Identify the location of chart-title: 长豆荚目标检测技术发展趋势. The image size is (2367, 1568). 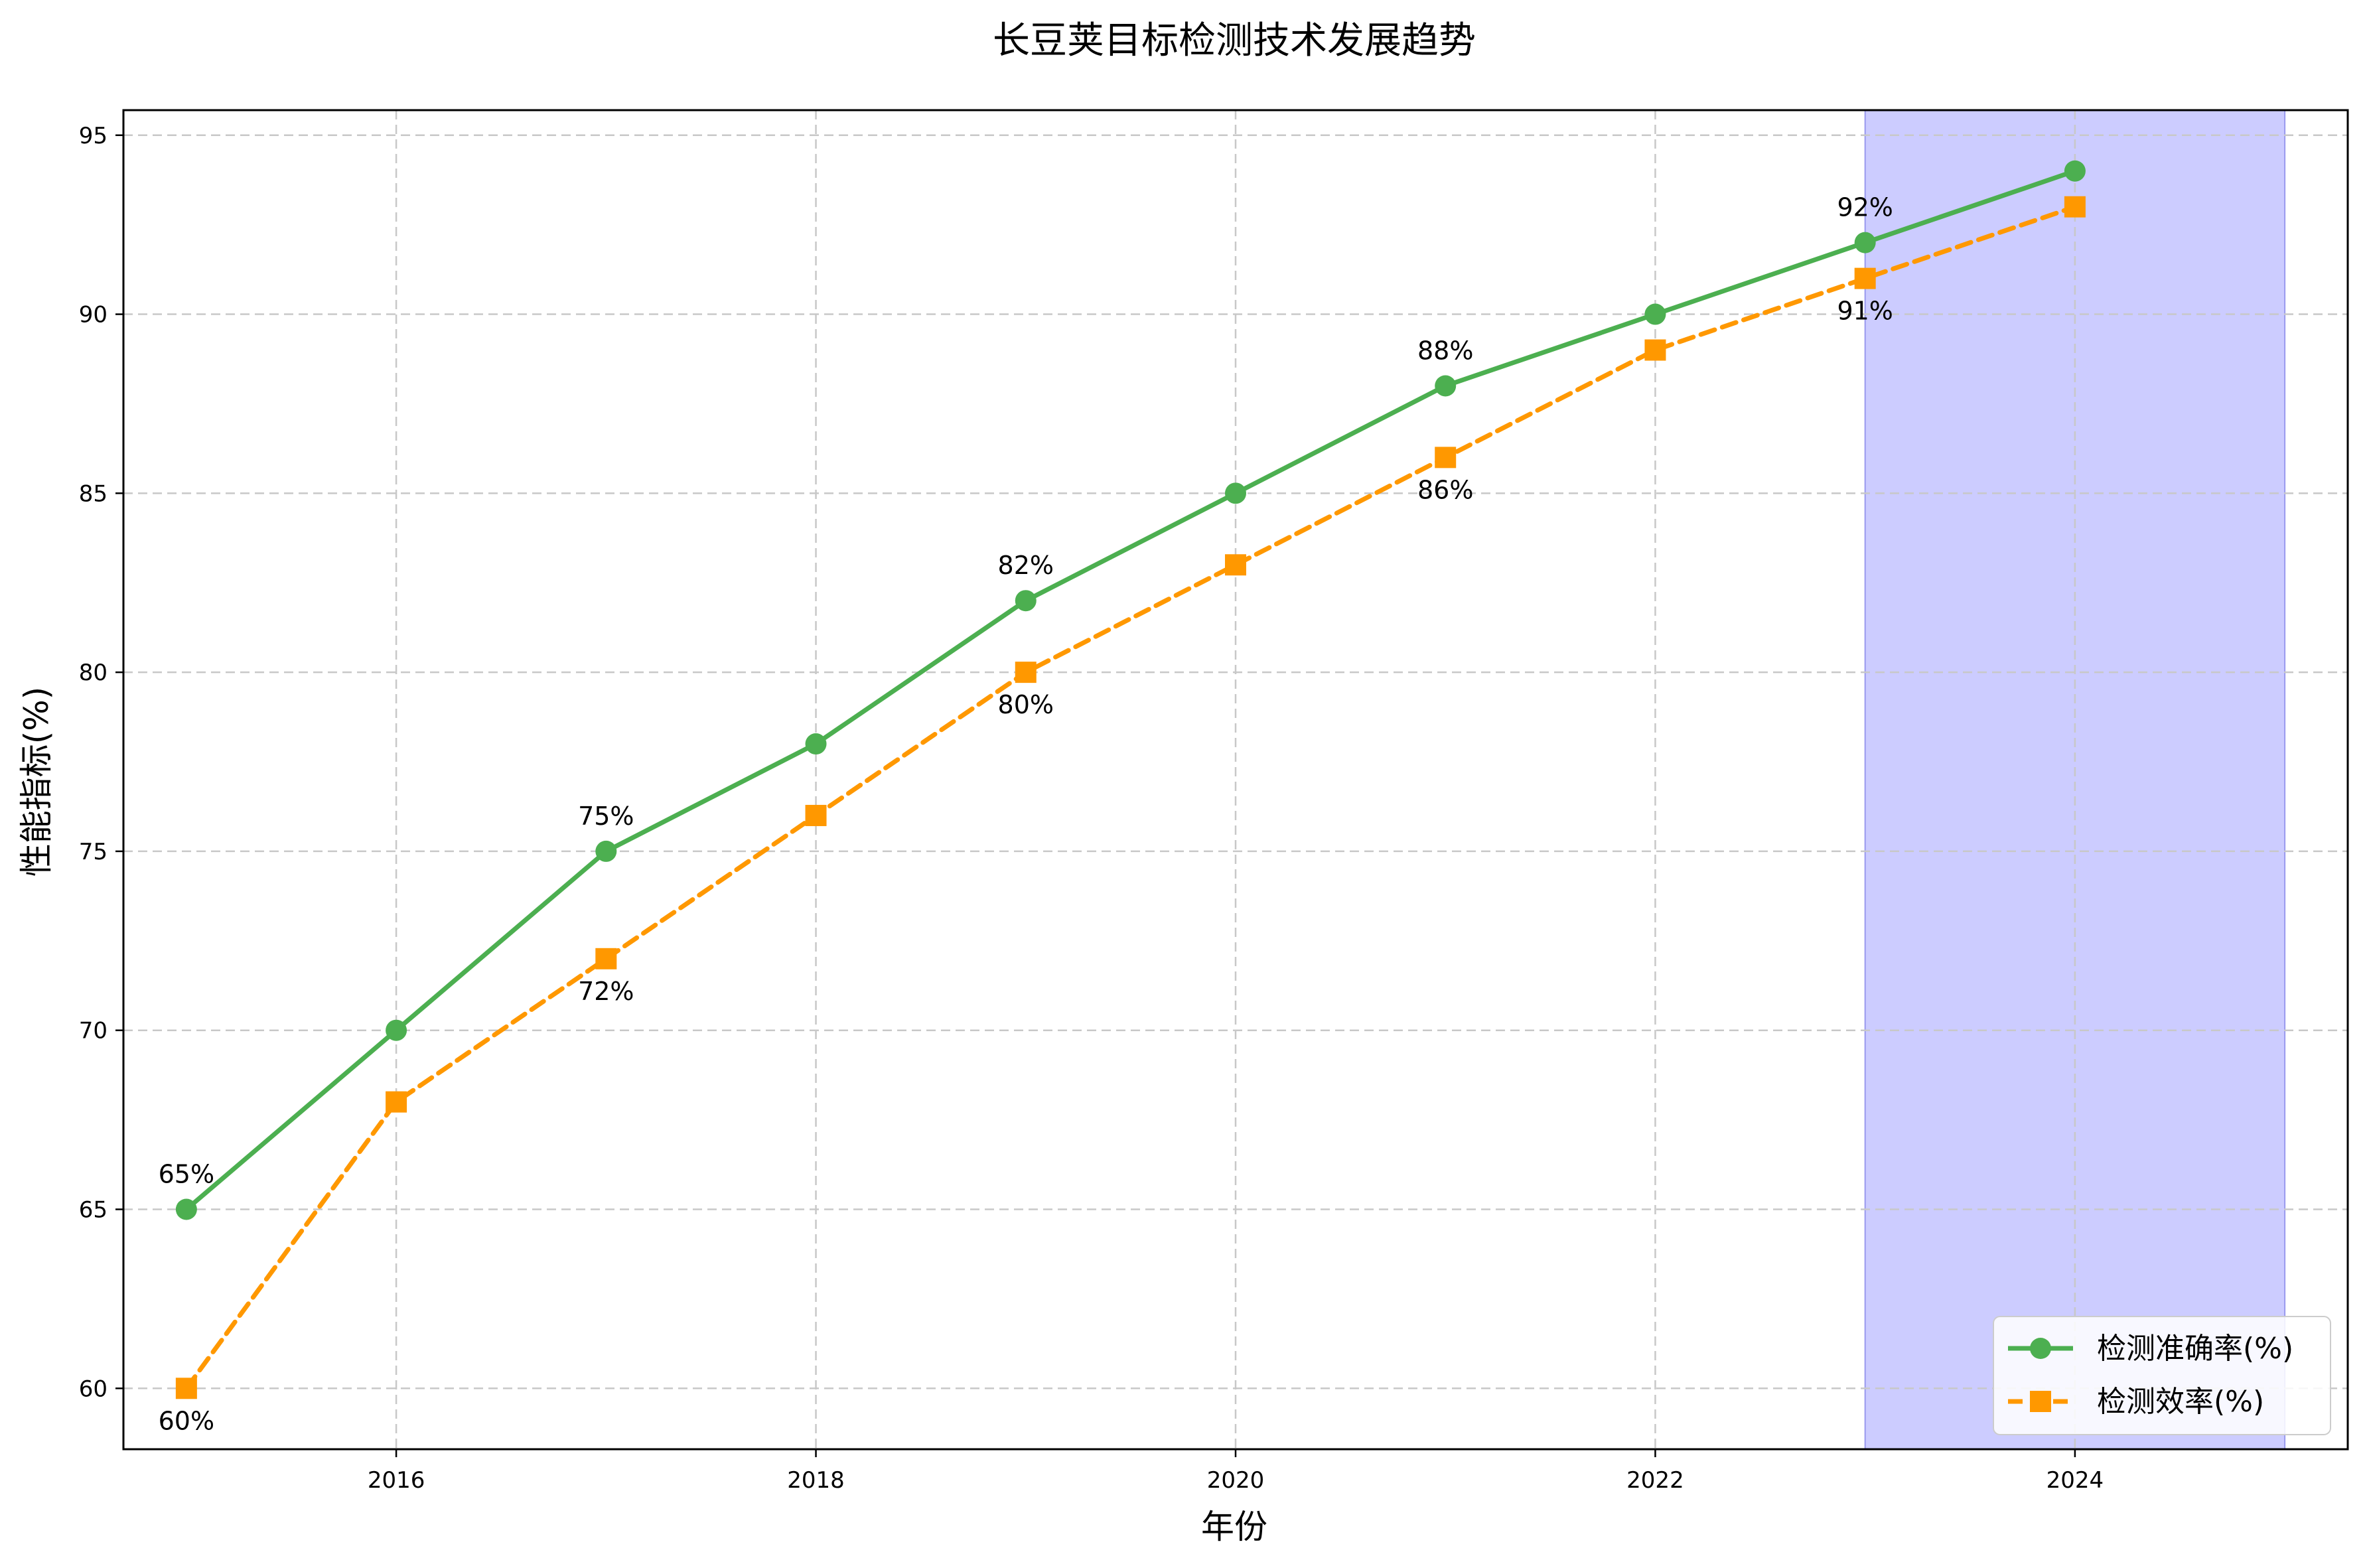
(1235, 40).